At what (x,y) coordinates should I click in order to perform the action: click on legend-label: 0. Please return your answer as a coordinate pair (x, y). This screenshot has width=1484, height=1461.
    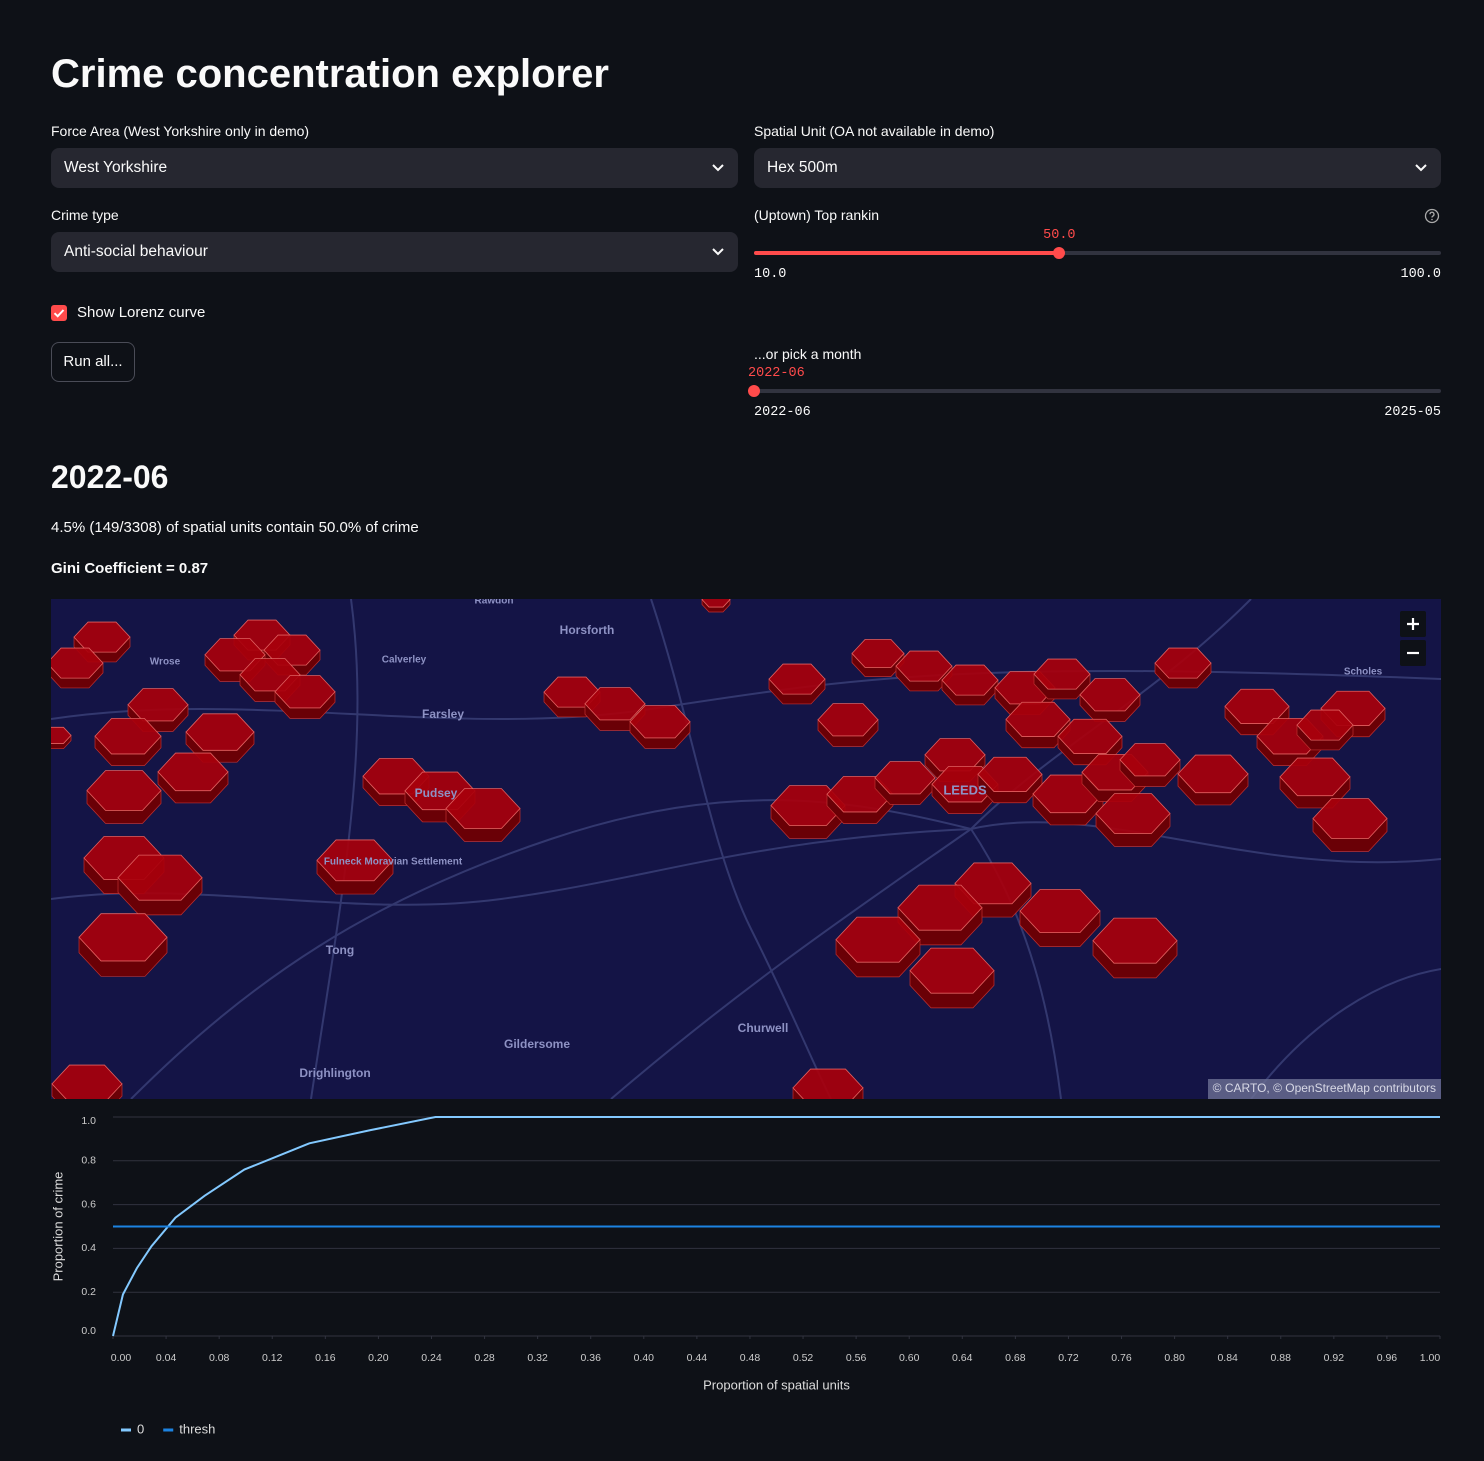
    Looking at the image, I should click on (140, 1428).